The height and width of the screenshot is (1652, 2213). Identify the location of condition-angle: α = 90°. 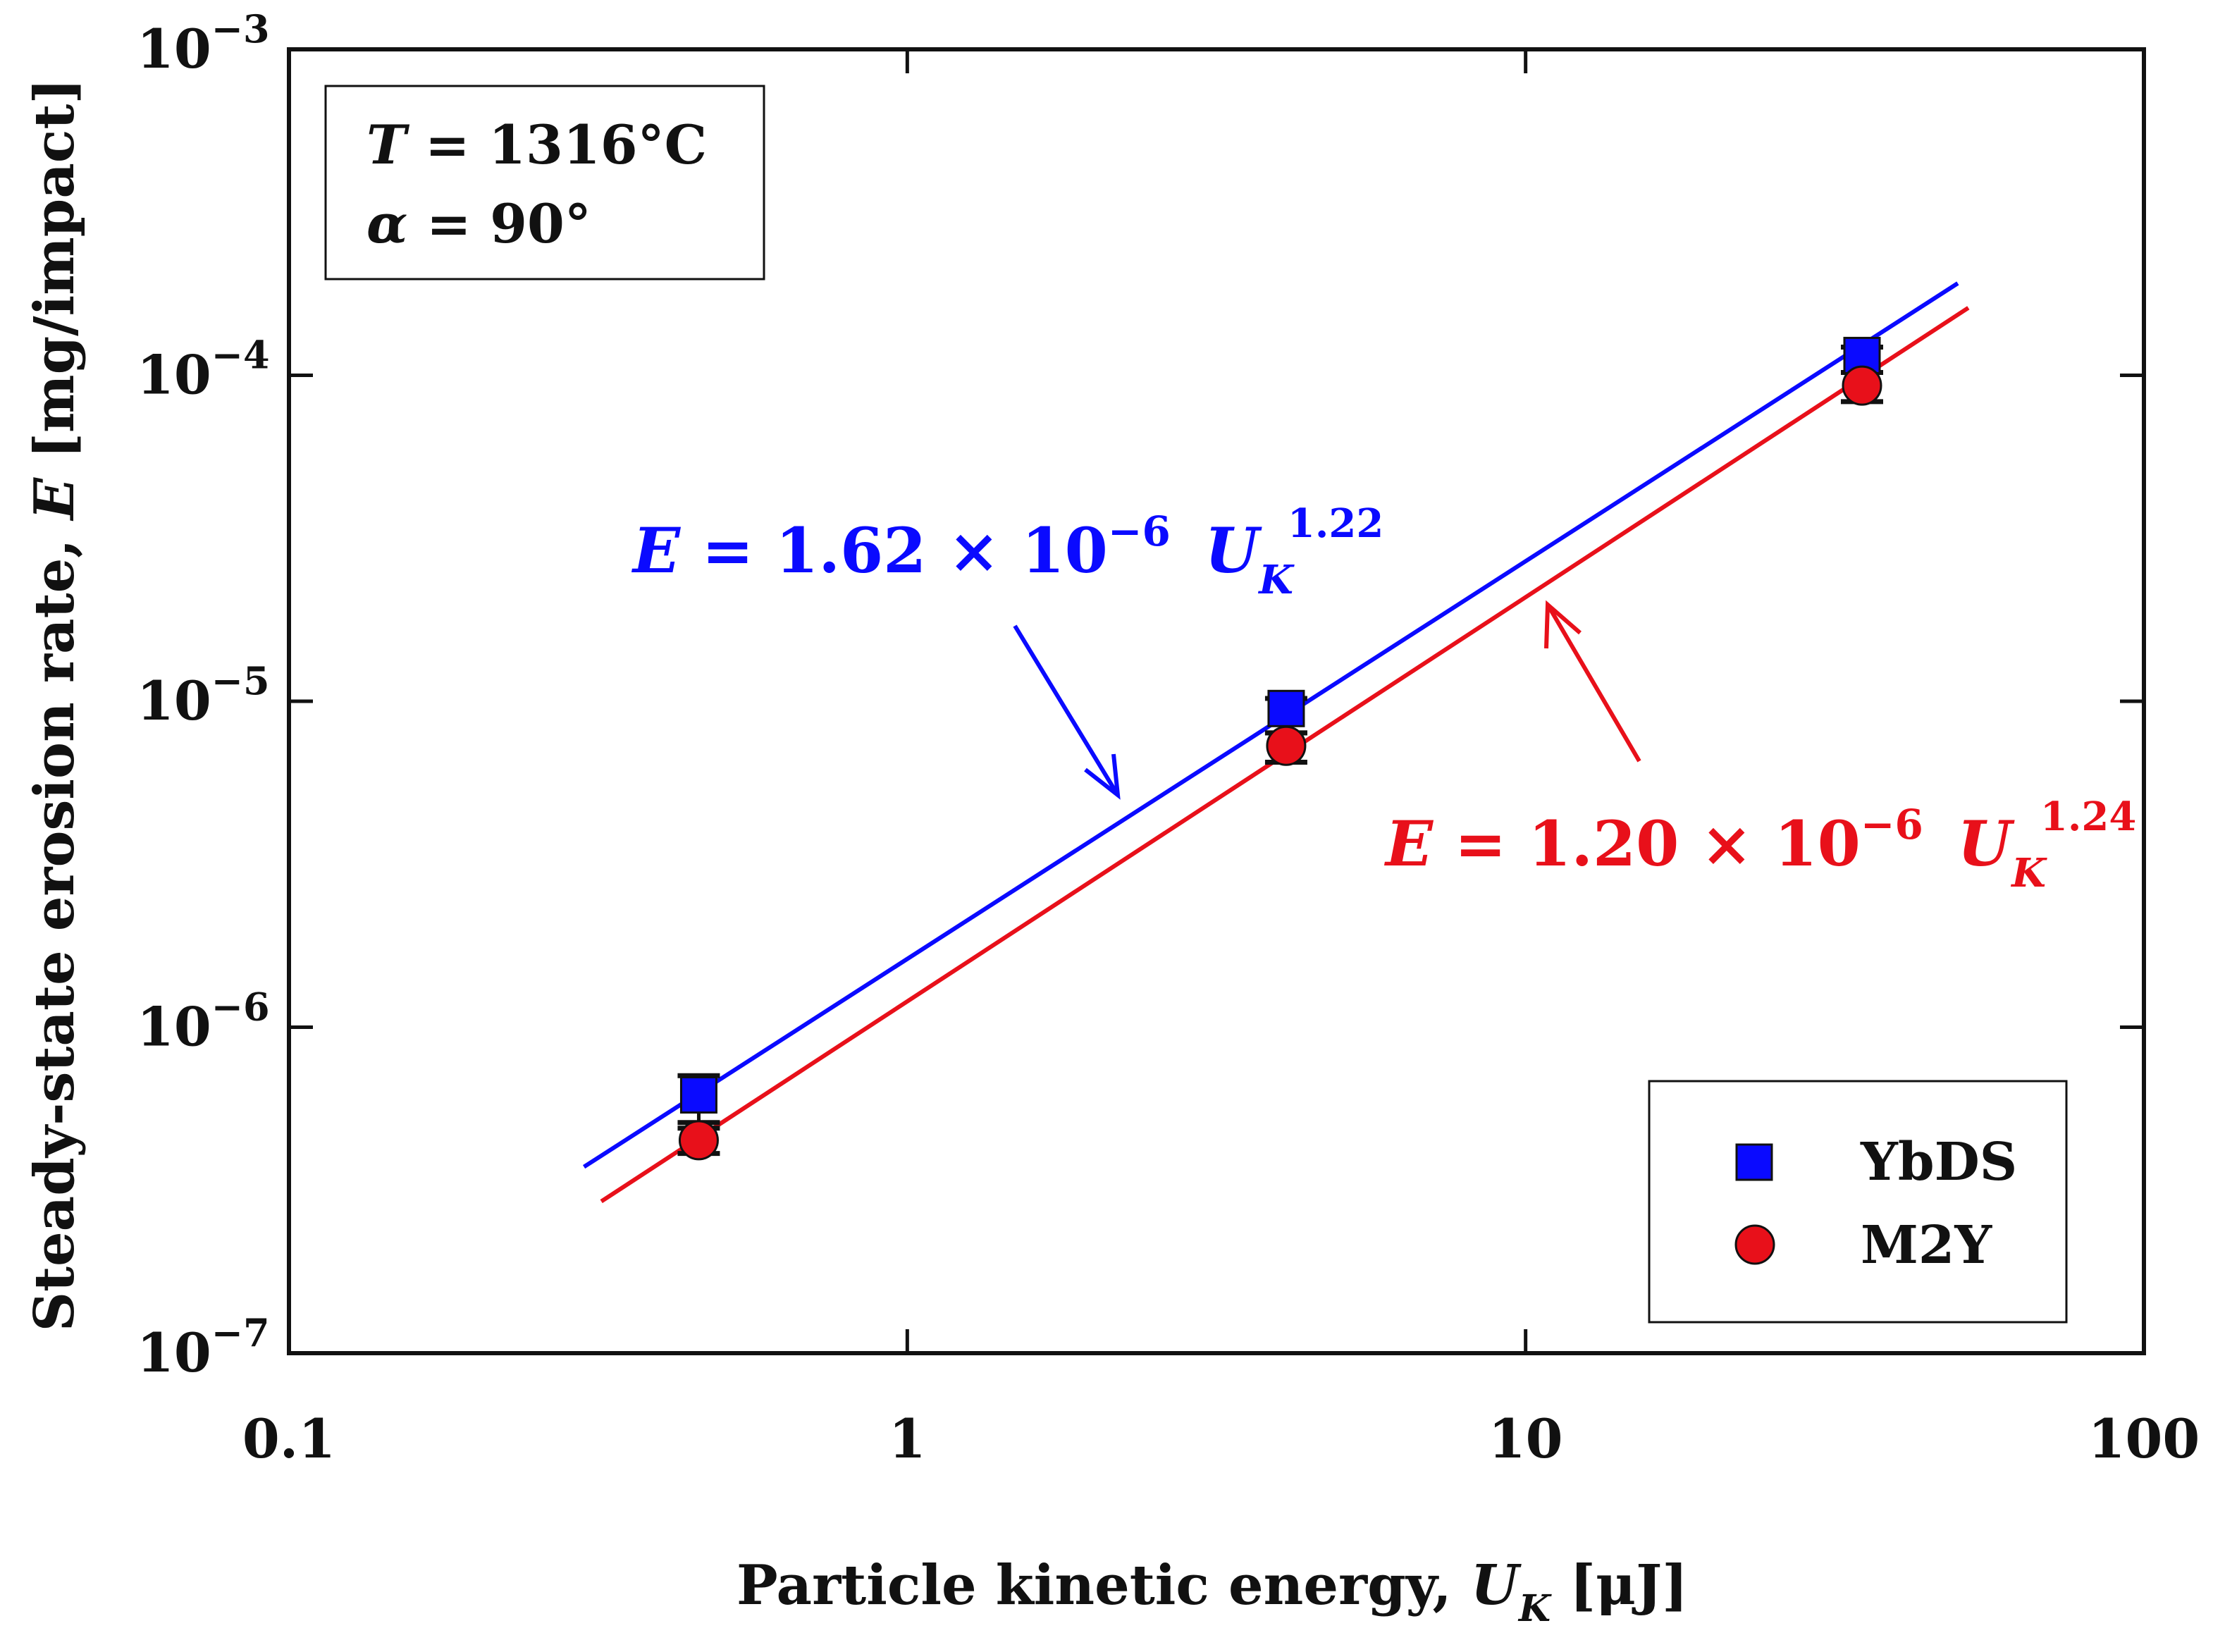
(478, 223).